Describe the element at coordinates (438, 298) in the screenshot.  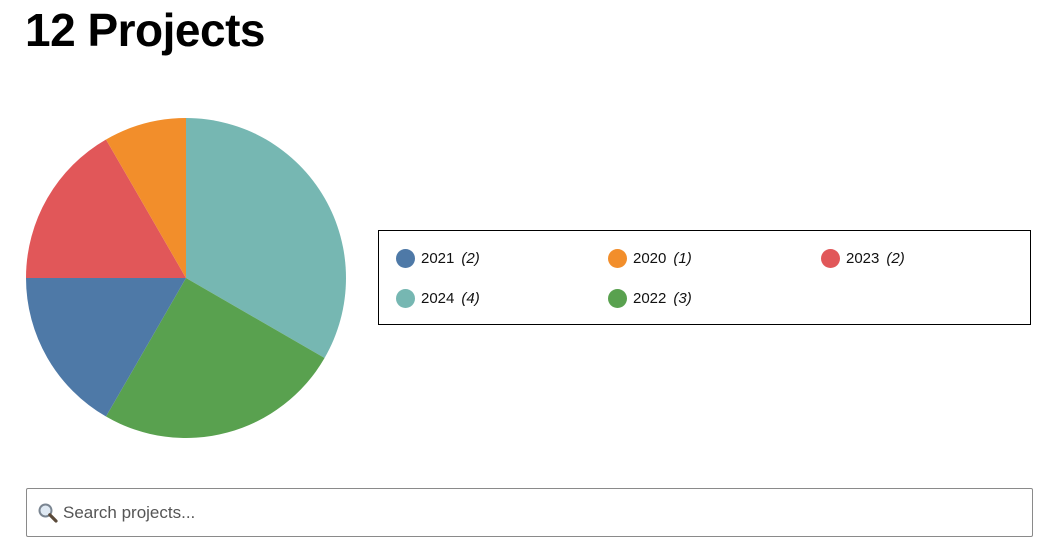
I see `legend-label: 2024` at that location.